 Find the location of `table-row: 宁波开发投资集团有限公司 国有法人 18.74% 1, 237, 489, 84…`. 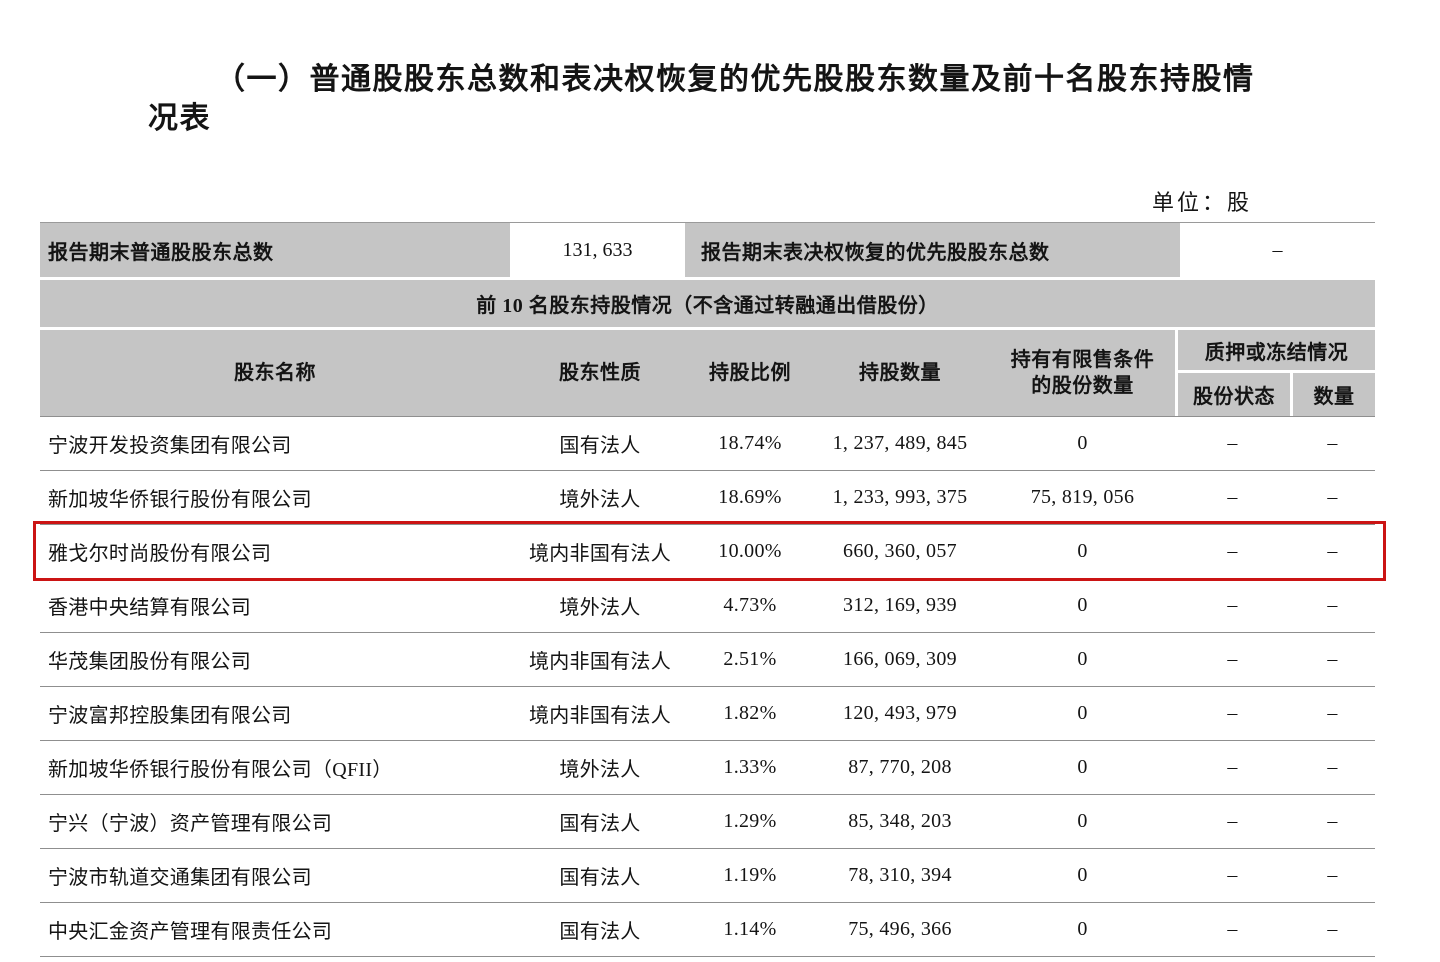

table-row: 宁波开发投资集团有限公司 国有法人 18.74% 1, 237, 489, 84… is located at coordinates (707, 444).